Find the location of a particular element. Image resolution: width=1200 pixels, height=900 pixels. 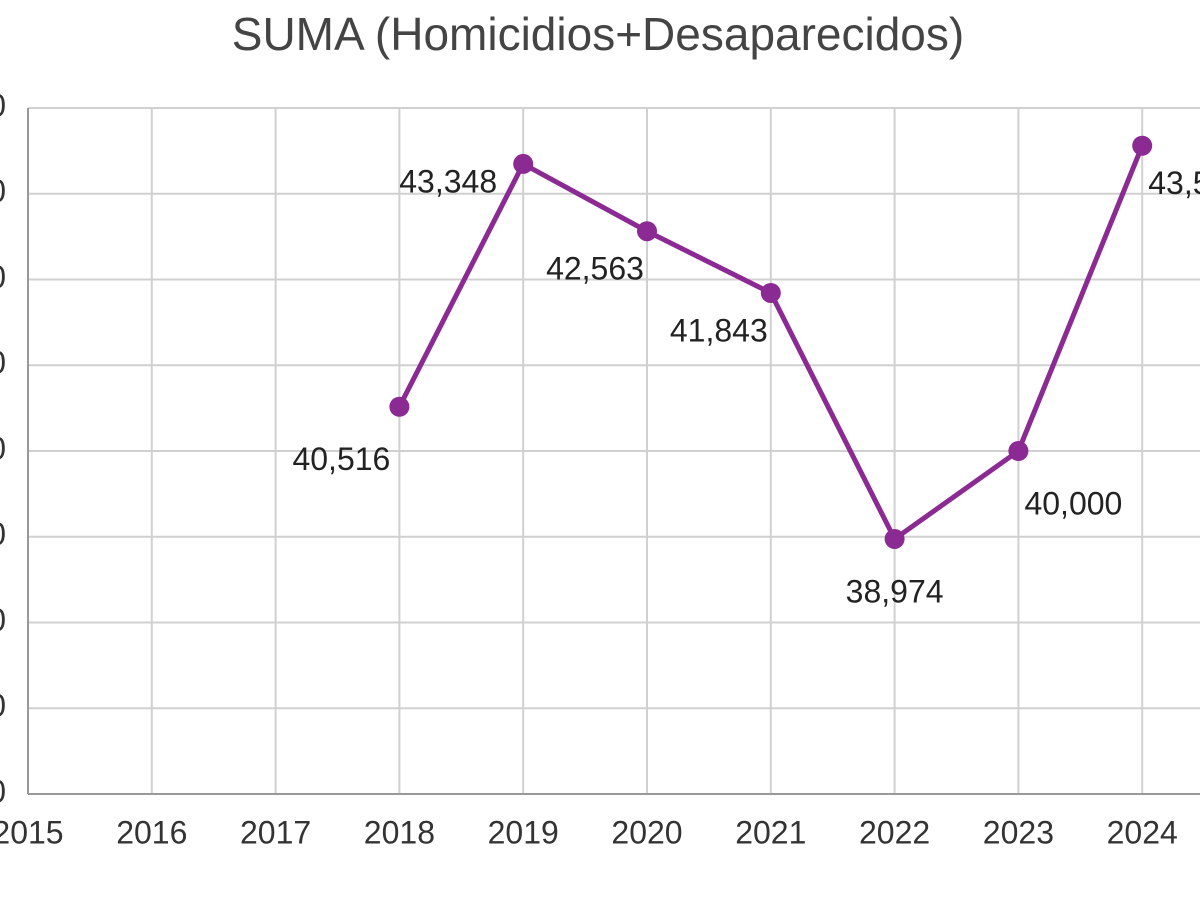

value-label: 43,560 is located at coordinates (1174, 183).